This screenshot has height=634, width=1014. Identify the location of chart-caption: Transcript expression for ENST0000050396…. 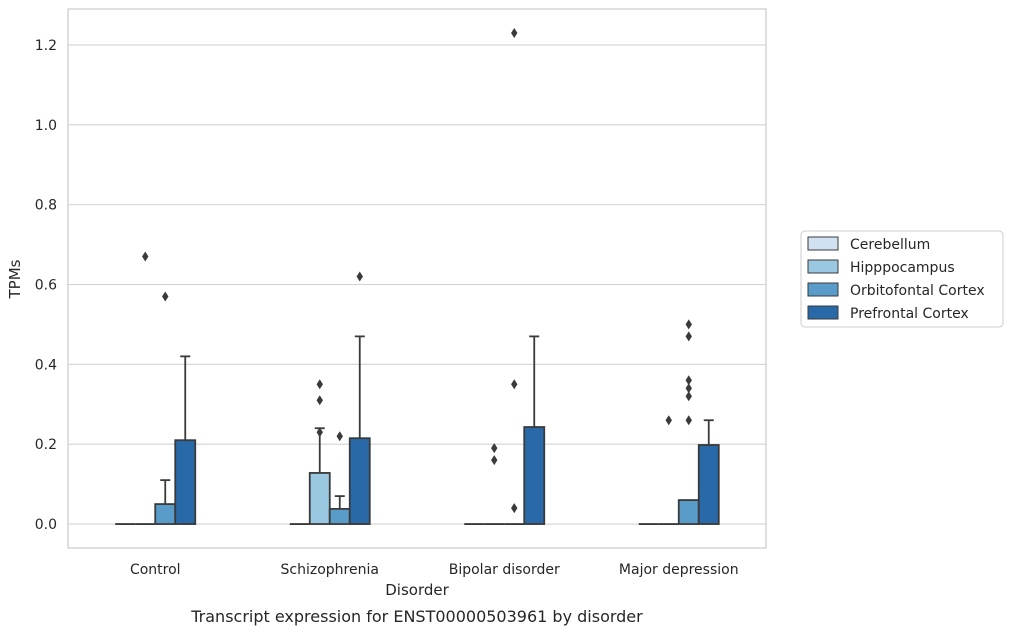
(416, 616).